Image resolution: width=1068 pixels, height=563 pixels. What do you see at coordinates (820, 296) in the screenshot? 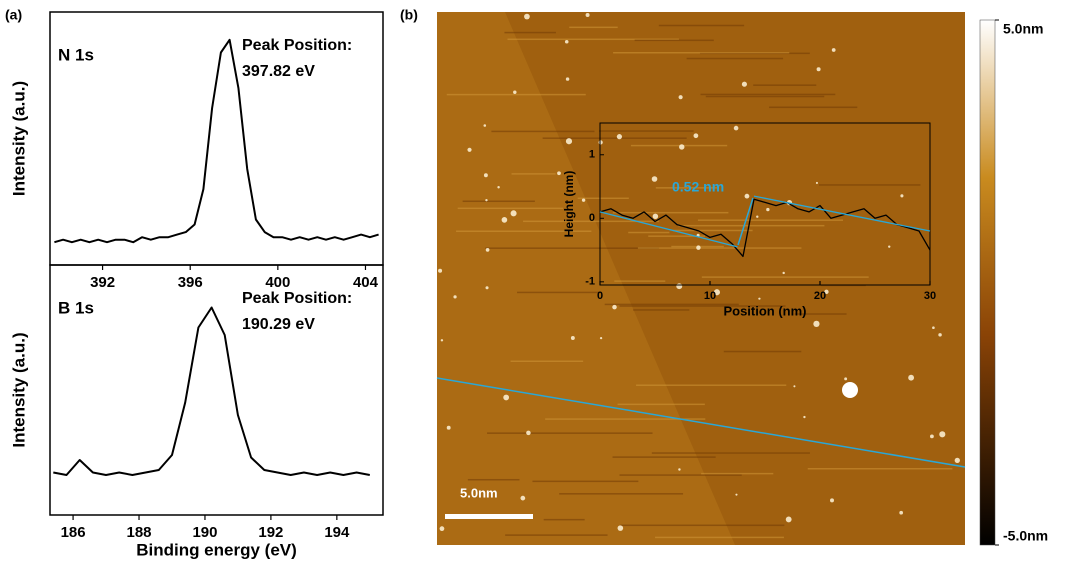
I see `x-tick-label: 20` at bounding box center [820, 296].